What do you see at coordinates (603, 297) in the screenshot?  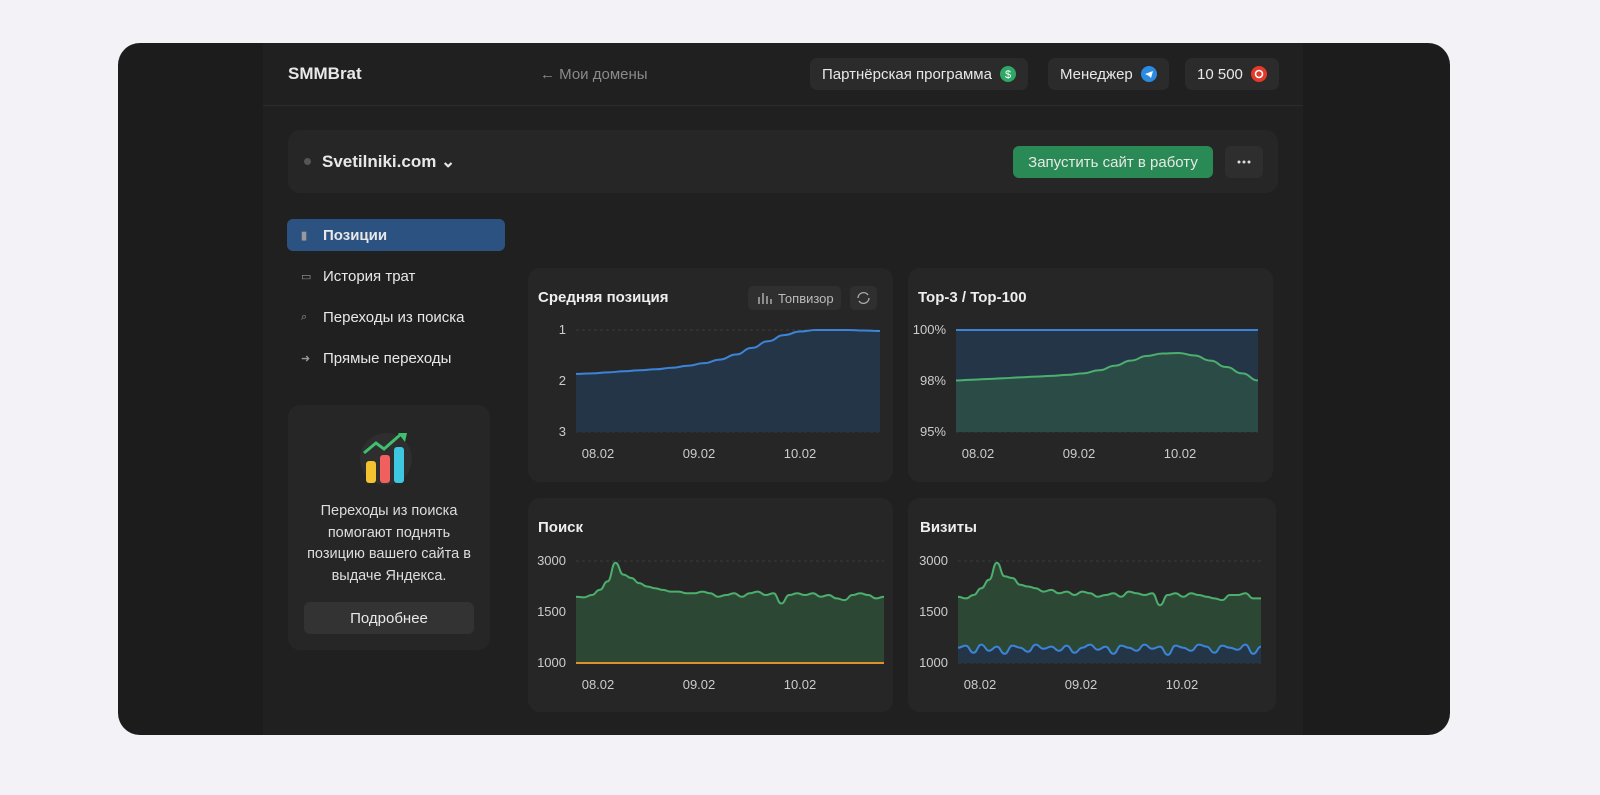 I see `chart-title: Средняя позиция` at bounding box center [603, 297].